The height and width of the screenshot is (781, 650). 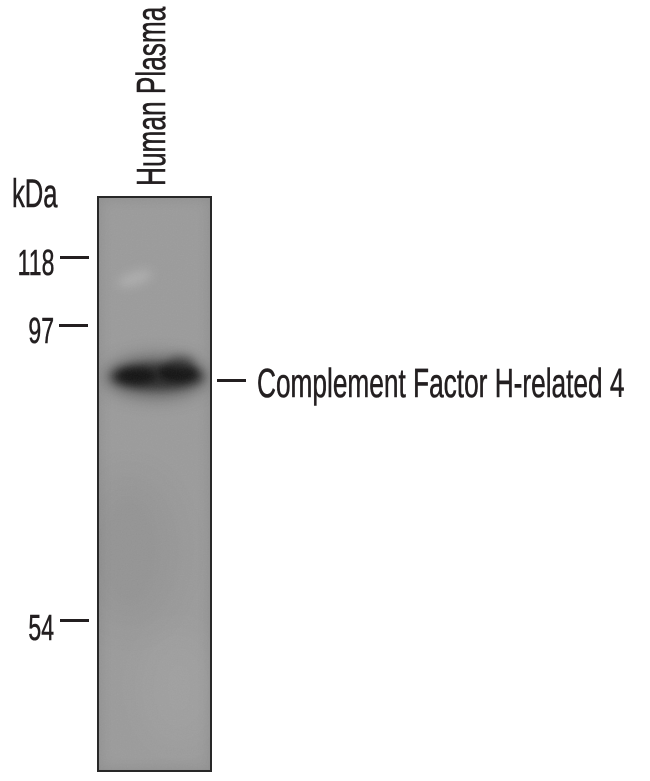 What do you see at coordinates (35, 194) in the screenshot?
I see `kda-units-text: kDa` at bounding box center [35, 194].